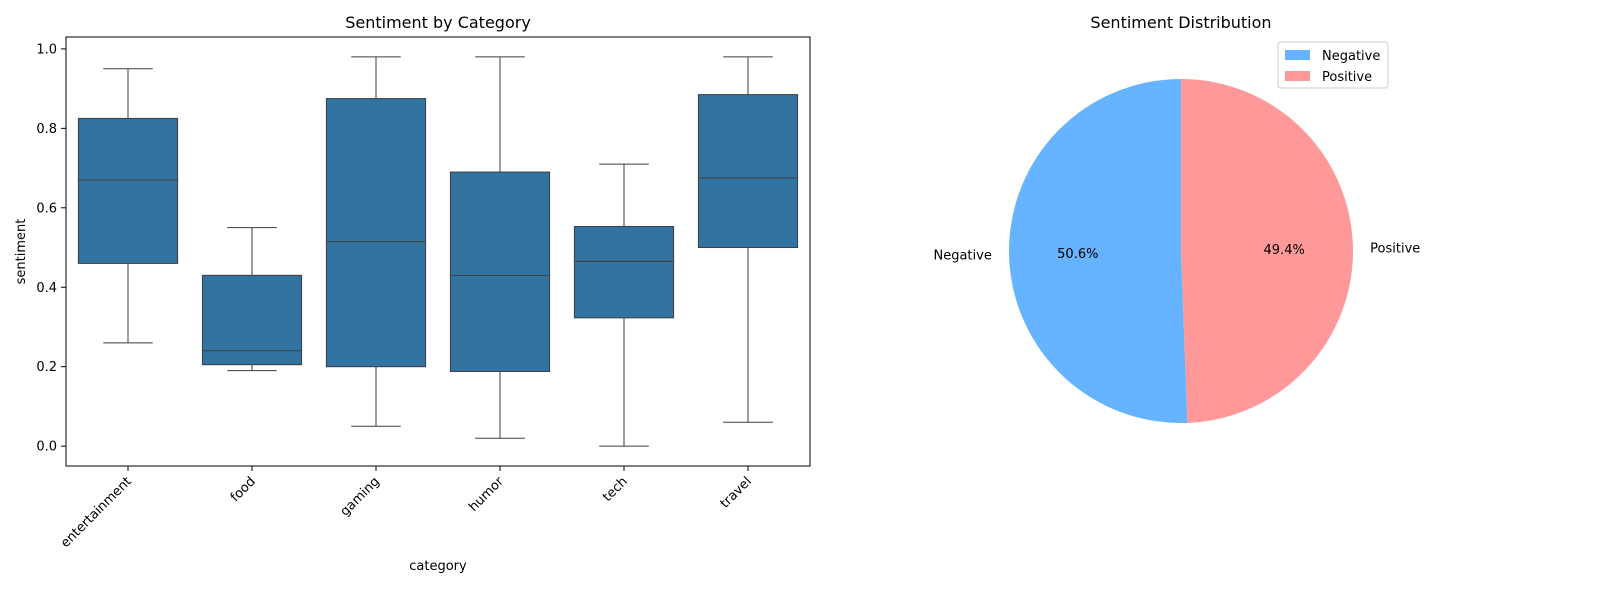 The image size is (1600, 600). I want to click on pie-slice-positive: 49.4% Positive, so click(1300, 251).